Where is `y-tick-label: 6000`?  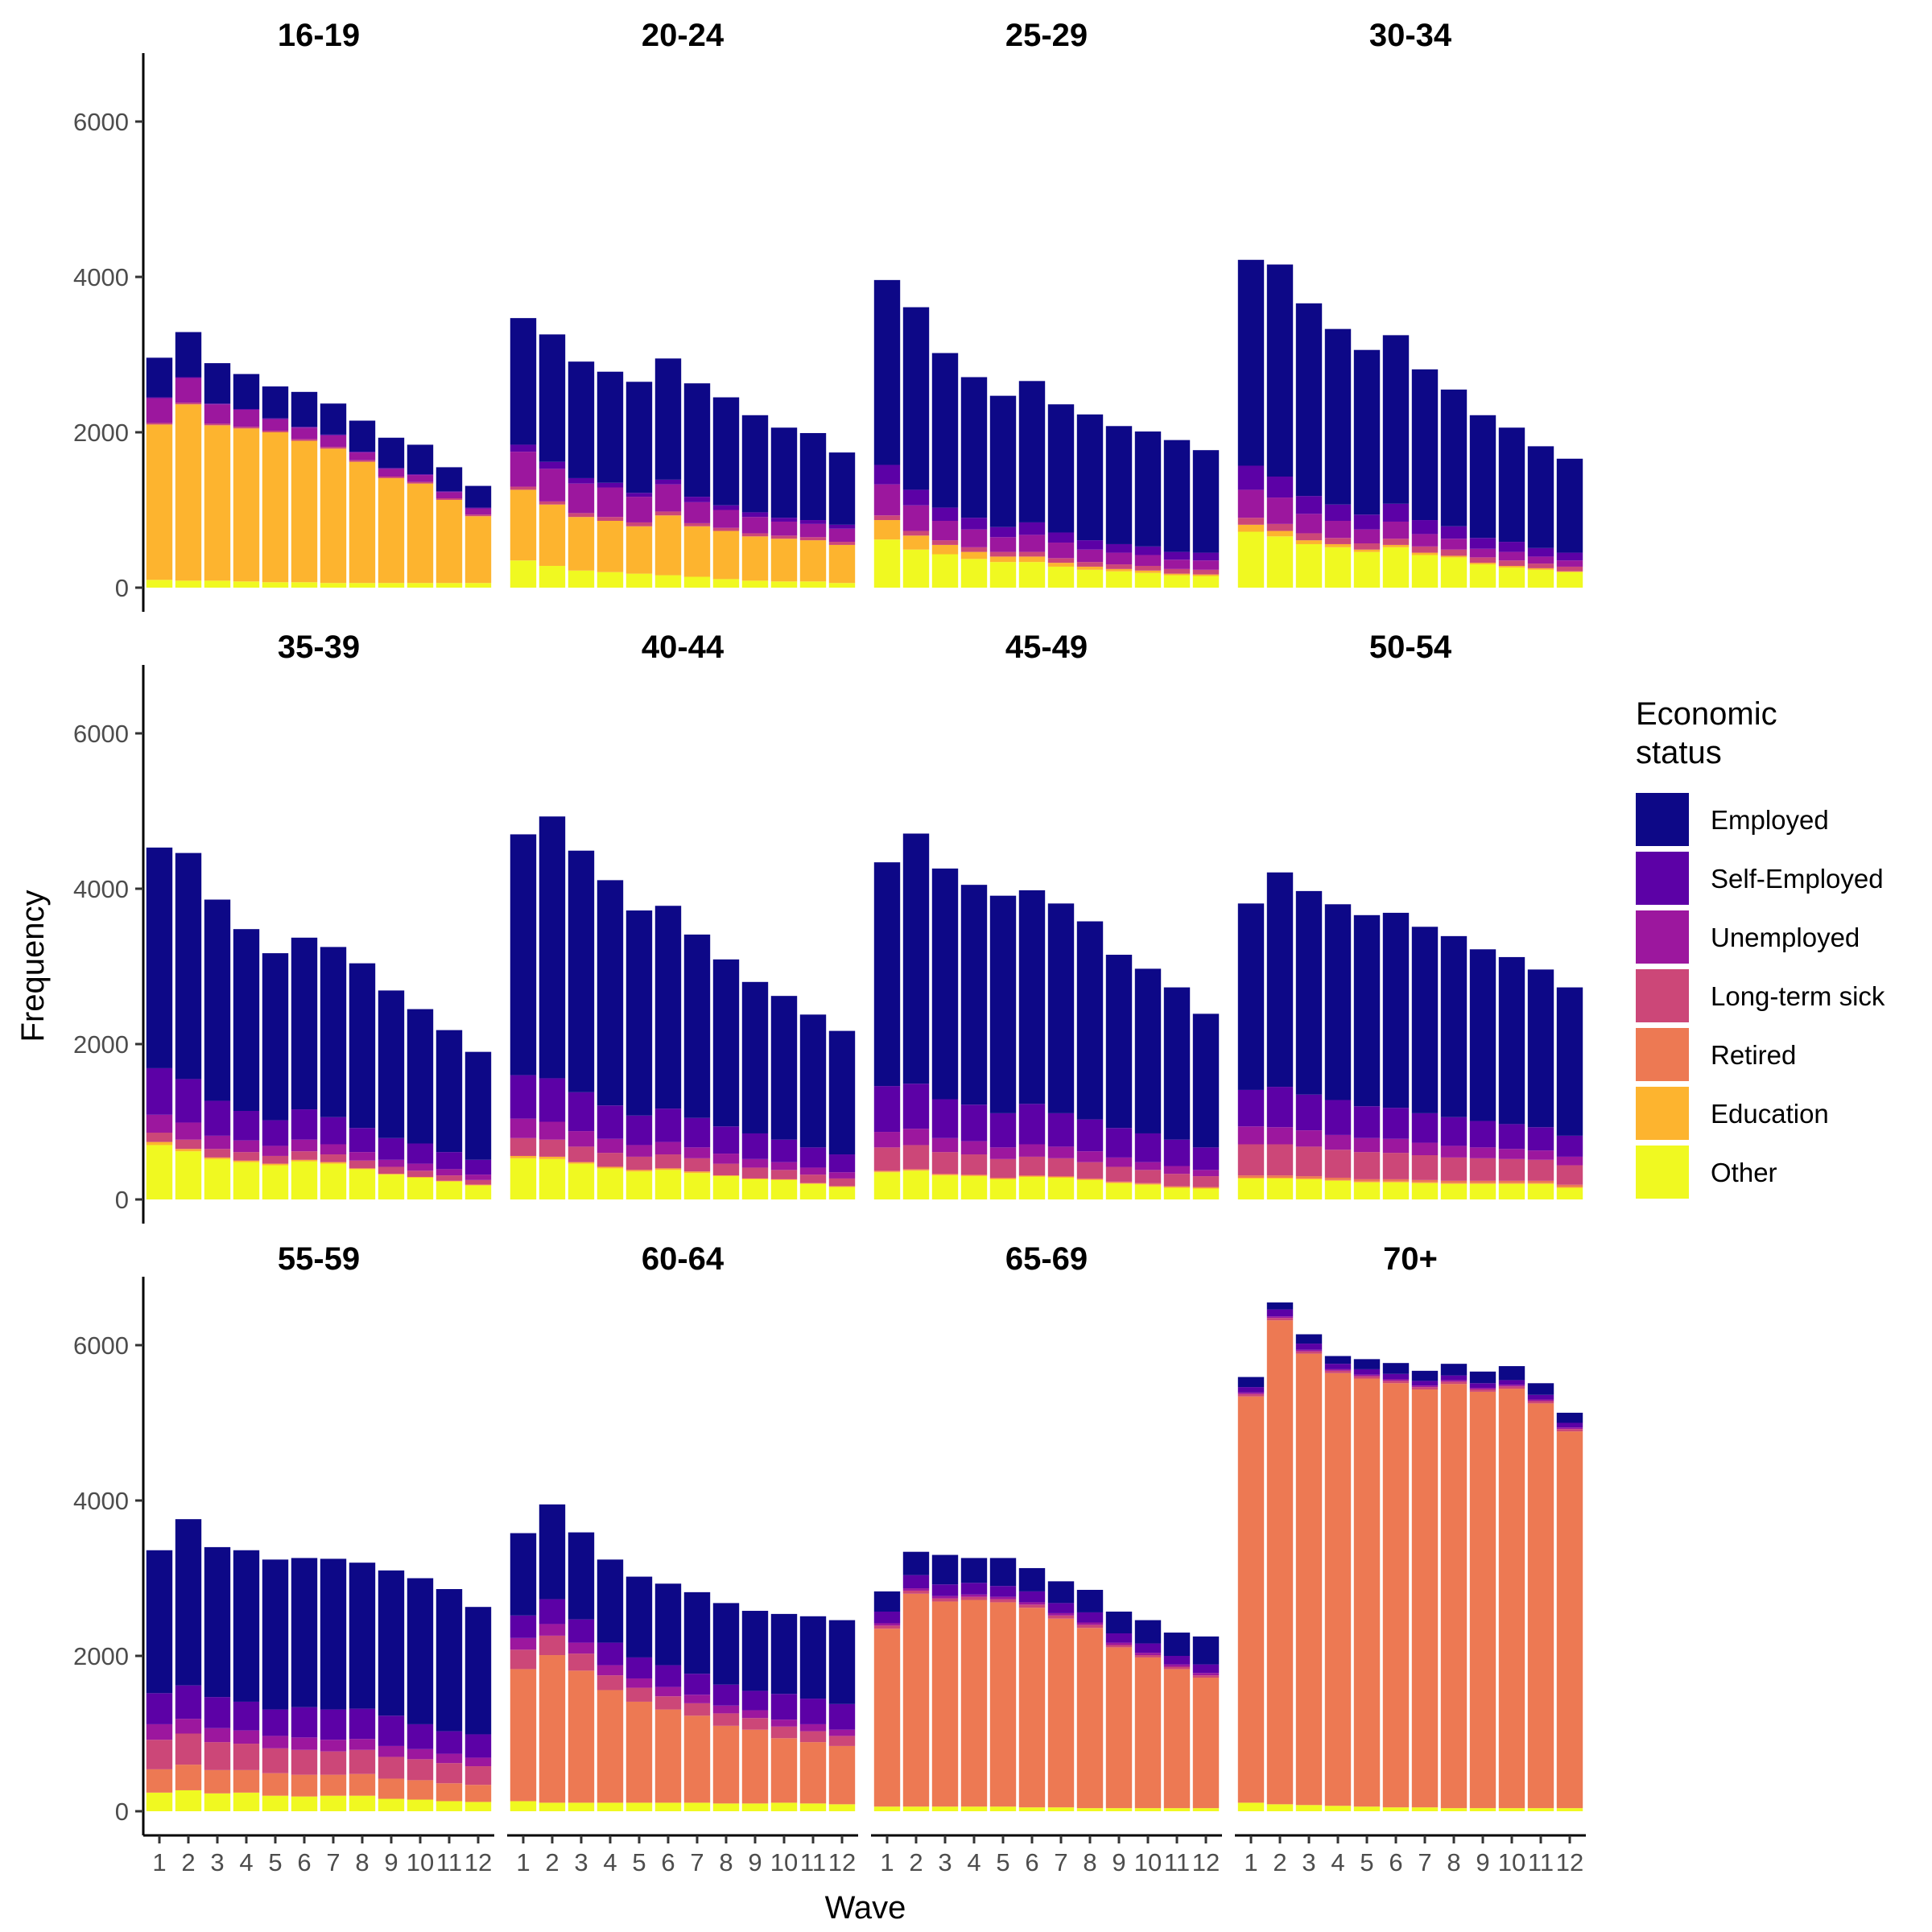
y-tick-label: 6000 is located at coordinates (101, 1345).